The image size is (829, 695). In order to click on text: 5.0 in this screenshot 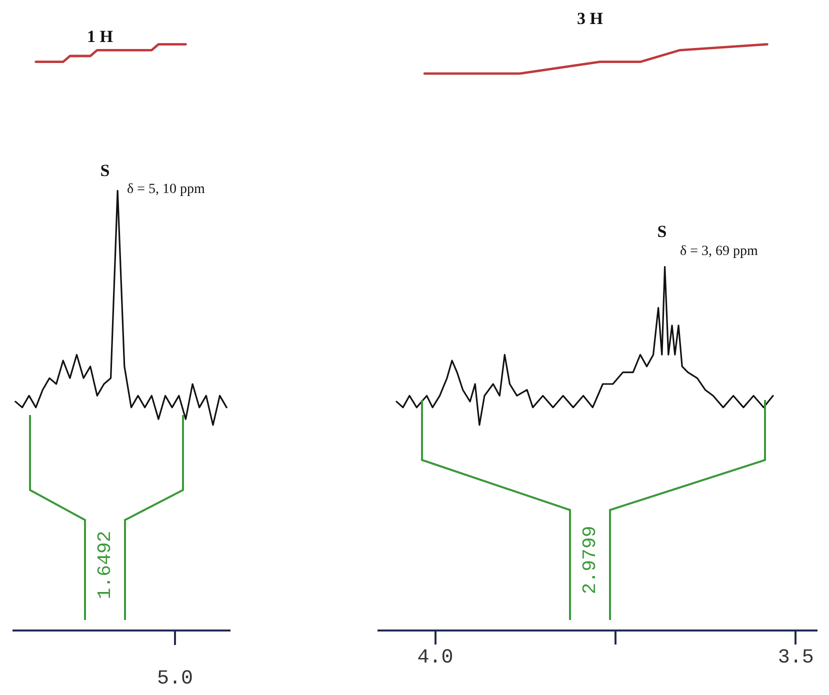, I will do `click(175, 678)`.